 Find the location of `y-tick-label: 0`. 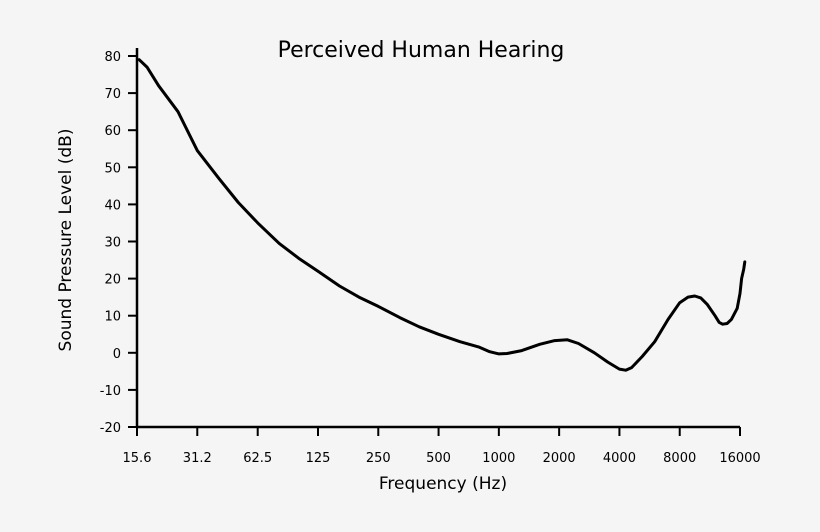

y-tick-label: 0 is located at coordinates (117, 354).